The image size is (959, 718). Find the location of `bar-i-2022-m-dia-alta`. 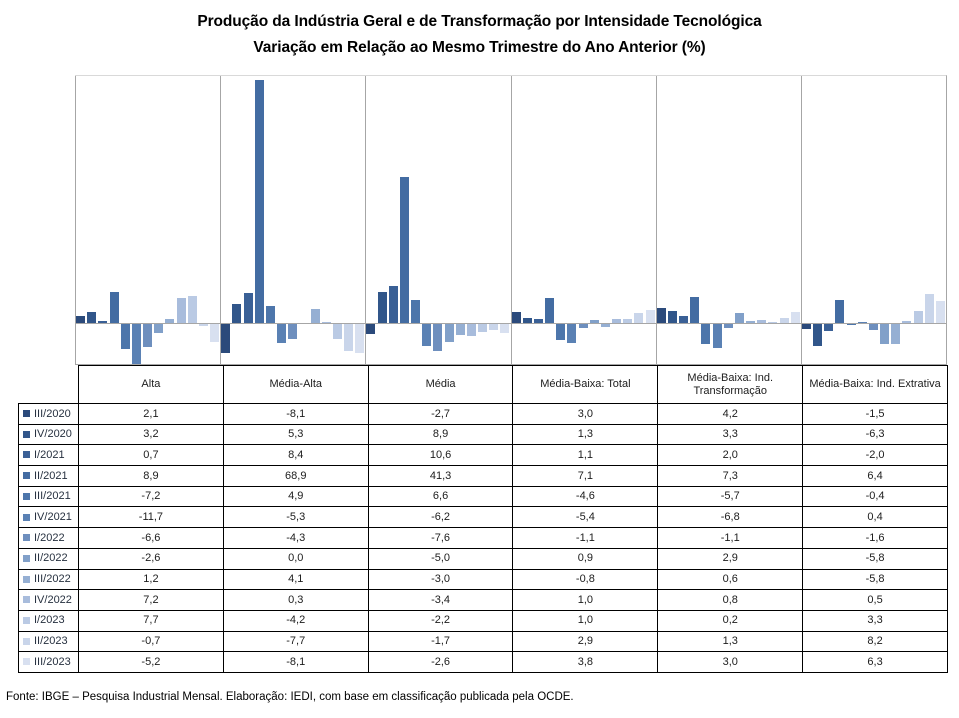

bar-i-2022-m-dia-alta is located at coordinates (293, 332).